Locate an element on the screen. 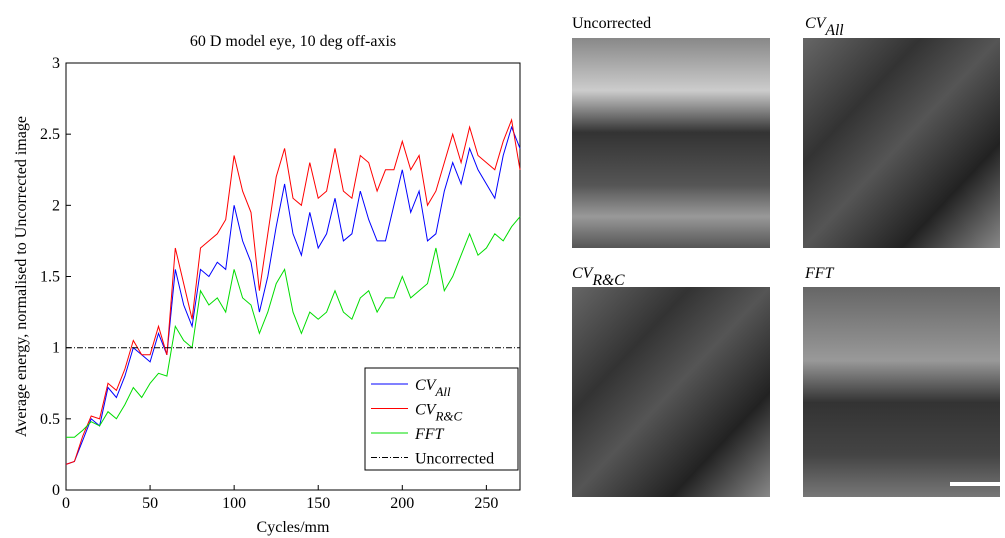  y-tick-label: 3 is located at coordinates (56, 63).